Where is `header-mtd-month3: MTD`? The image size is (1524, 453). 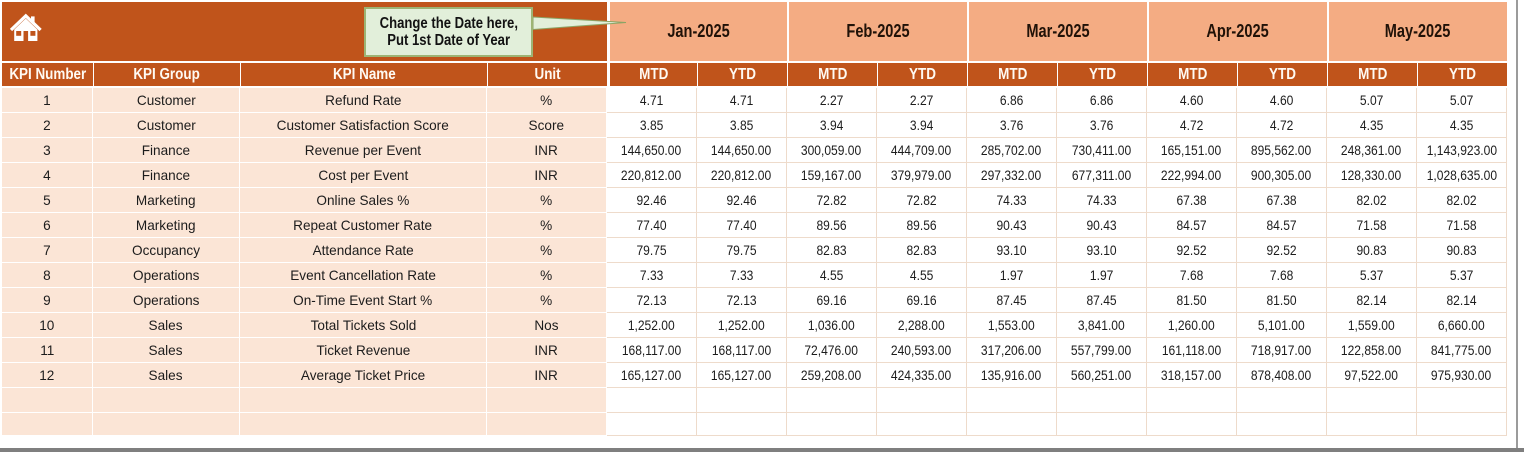 header-mtd-month3: MTD is located at coordinates (1012, 74).